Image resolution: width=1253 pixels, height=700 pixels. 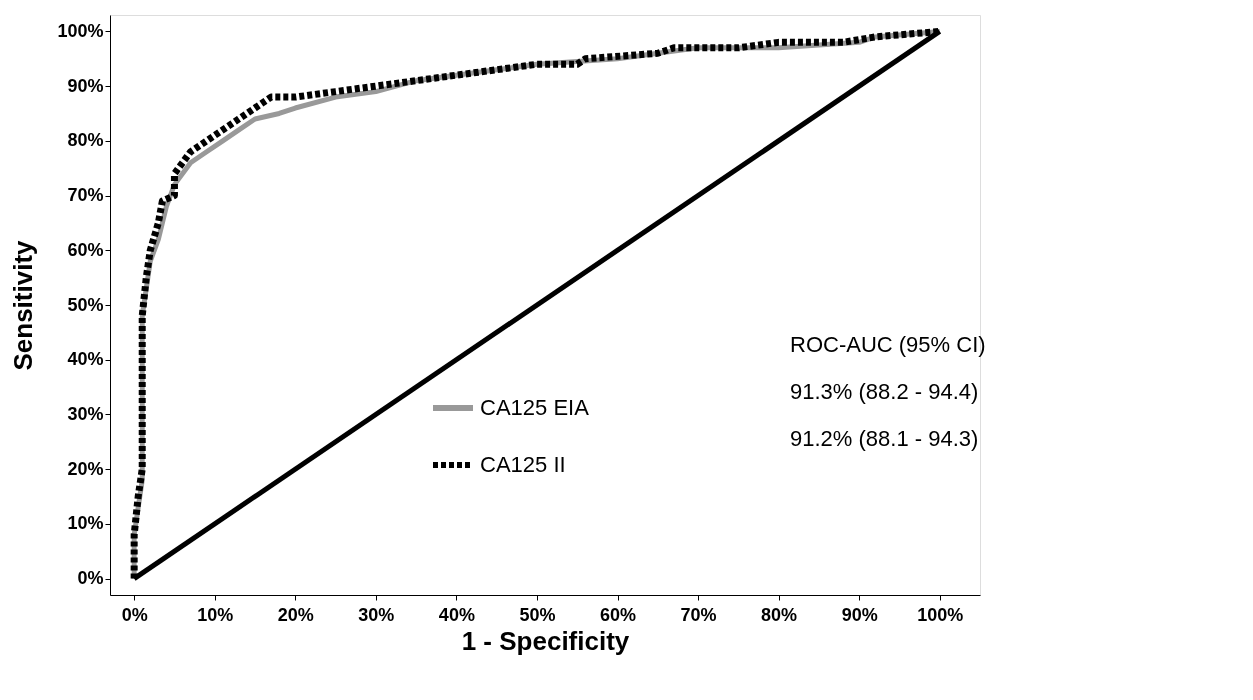 What do you see at coordinates (888, 344) in the screenshot?
I see `annotation: ROC-AUC (95% CI)` at bounding box center [888, 344].